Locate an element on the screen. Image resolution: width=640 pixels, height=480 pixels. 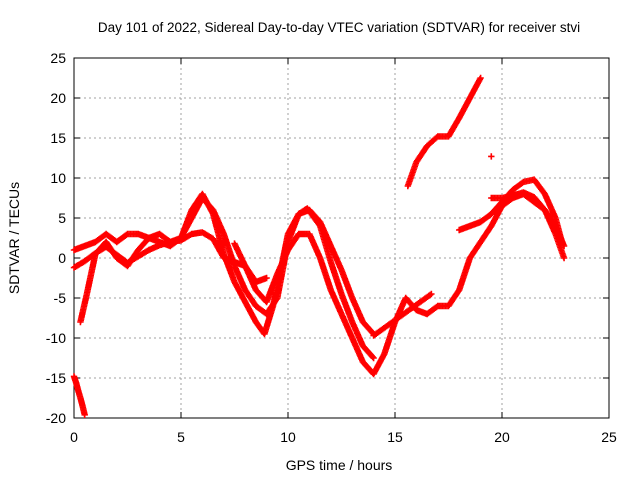
y-axis-label: SDTVAR / TECUs is located at coordinates (14, 238).